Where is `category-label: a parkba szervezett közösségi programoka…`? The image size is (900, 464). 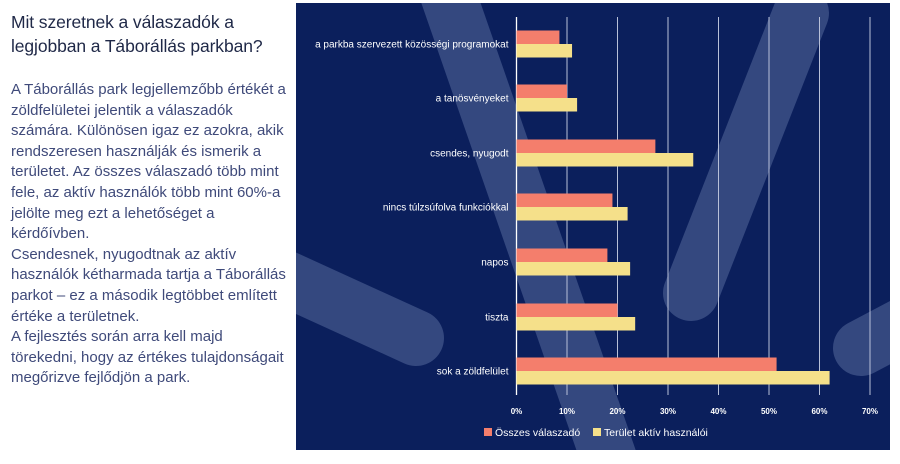 category-label: a parkba szervezett közösségi programoka… is located at coordinates (412, 45).